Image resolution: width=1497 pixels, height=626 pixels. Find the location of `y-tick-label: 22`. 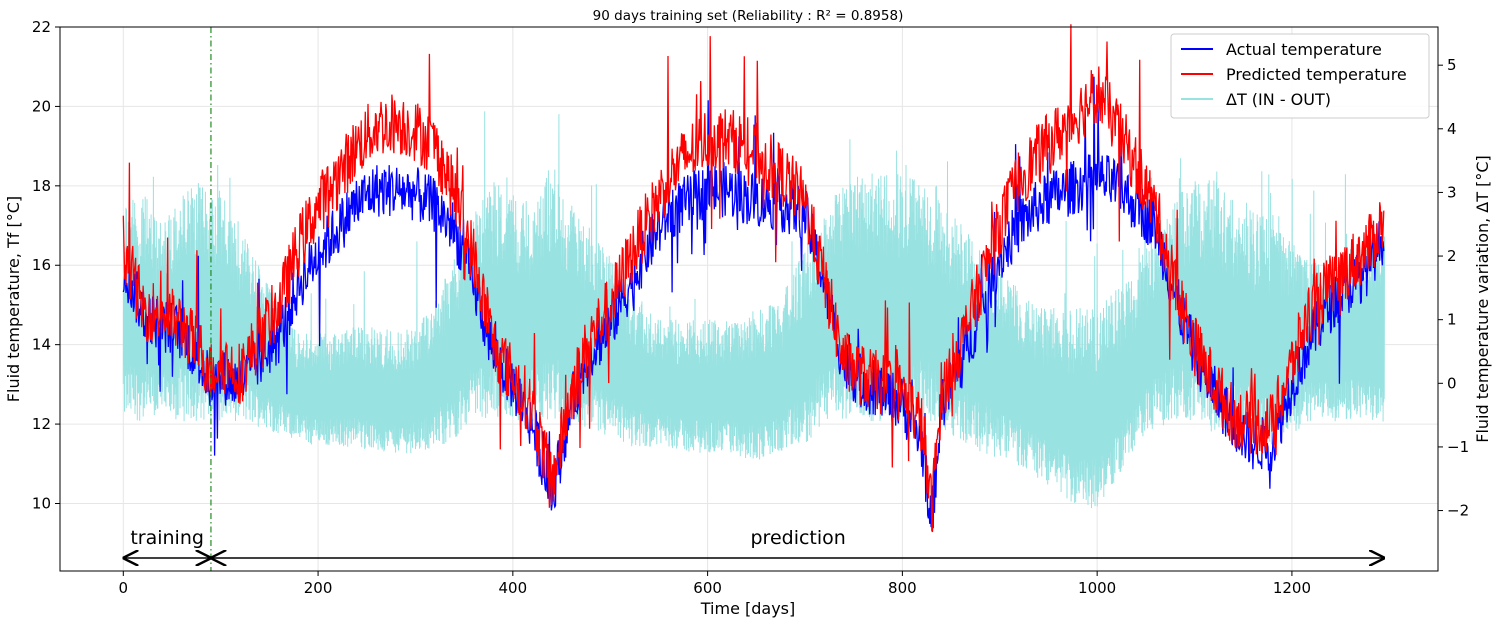

y-tick-label: 22 is located at coordinates (41, 27).